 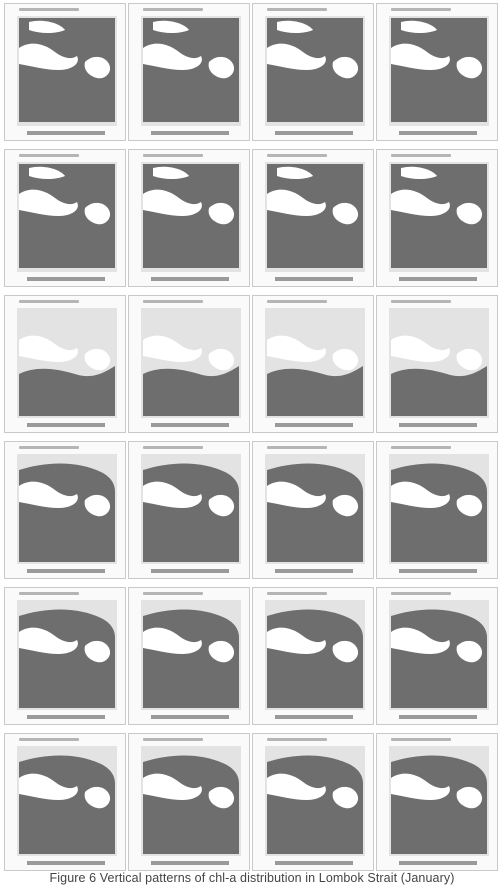 I want to click on depth-panel-r3-c3, so click(x=313, y=364).